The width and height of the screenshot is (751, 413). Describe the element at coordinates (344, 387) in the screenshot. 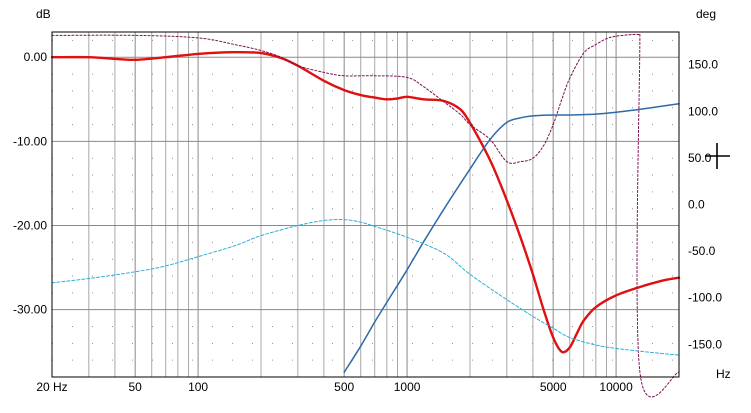

I see `x-tick-label: 500` at that location.